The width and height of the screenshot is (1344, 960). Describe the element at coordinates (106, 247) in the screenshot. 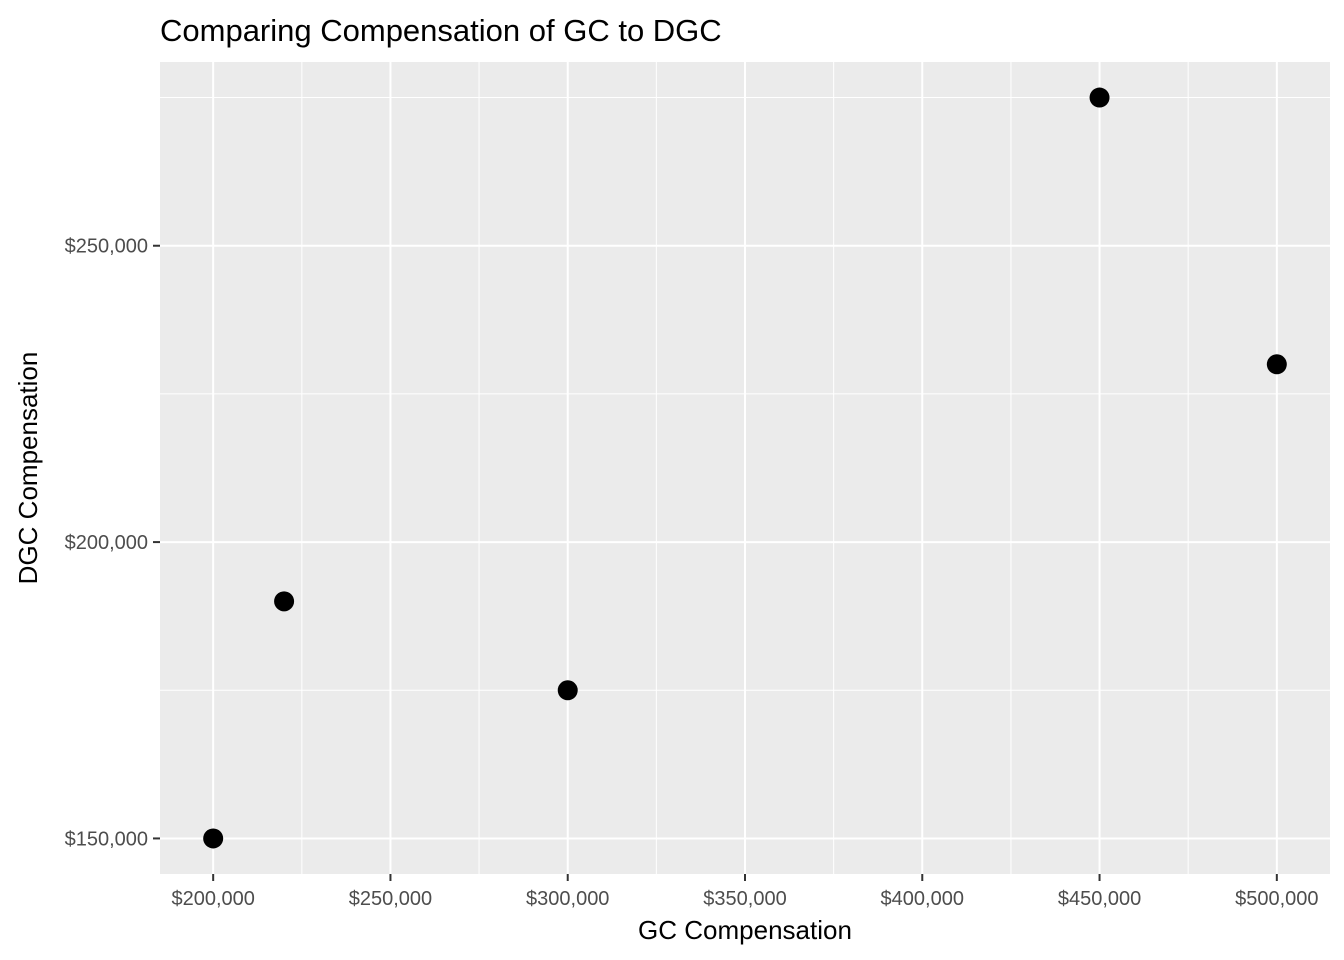

I see `y-tick-label: $250,000` at that location.